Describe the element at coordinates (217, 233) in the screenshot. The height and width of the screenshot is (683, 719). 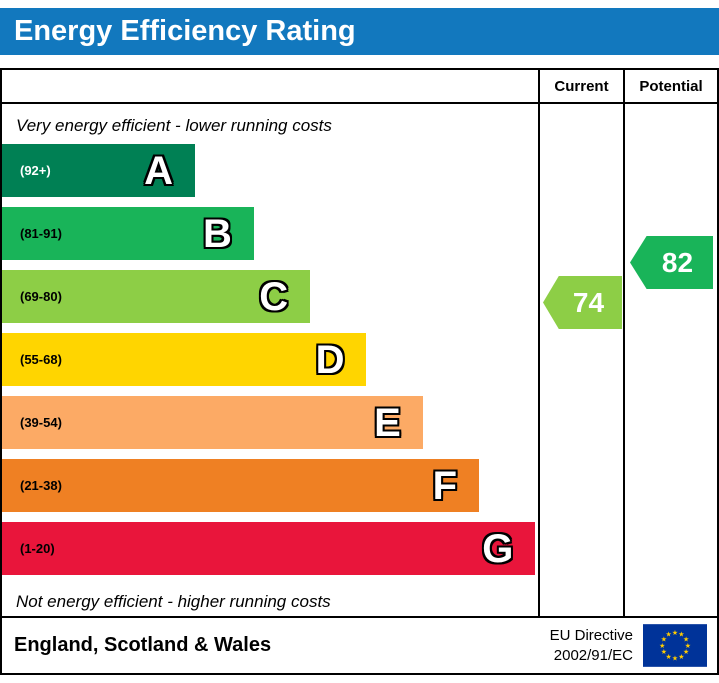
I see `band-b-letter: B` at that location.